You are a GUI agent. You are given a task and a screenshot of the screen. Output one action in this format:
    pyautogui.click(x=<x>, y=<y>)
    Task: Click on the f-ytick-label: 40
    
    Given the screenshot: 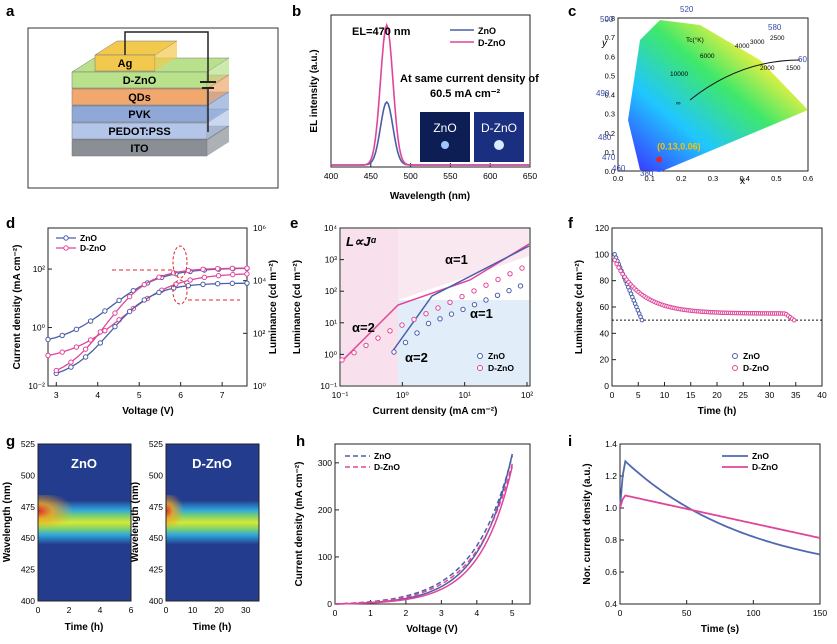 What is the action you would take?
    pyautogui.click(x=605, y=333)
    